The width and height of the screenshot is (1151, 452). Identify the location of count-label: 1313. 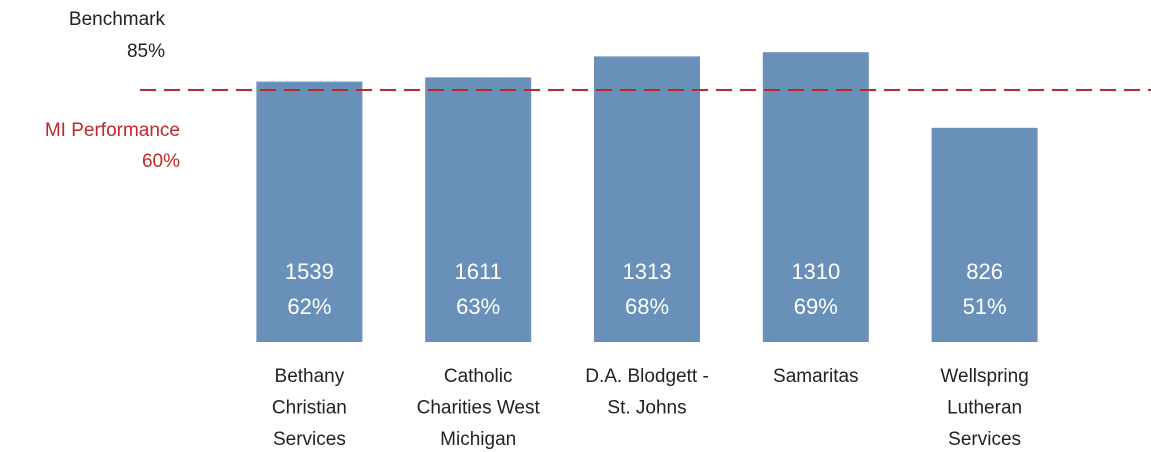
(647, 271).